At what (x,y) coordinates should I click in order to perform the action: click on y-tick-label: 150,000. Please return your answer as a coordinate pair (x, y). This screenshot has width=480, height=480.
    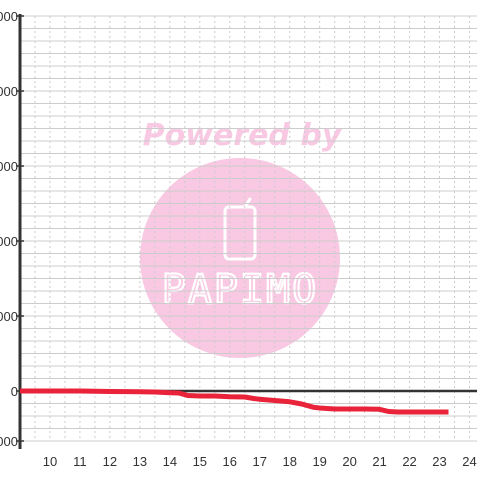
    Looking at the image, I should click on (9, 16).